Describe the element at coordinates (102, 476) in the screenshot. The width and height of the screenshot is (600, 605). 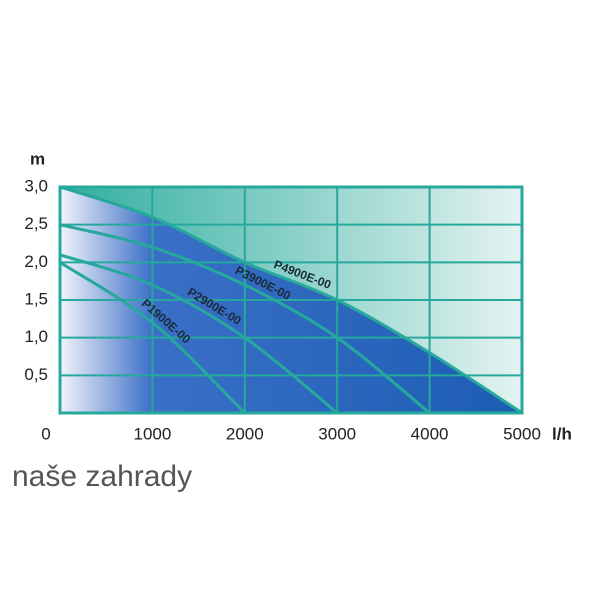
I see `watermark: naše zahrady` at that location.